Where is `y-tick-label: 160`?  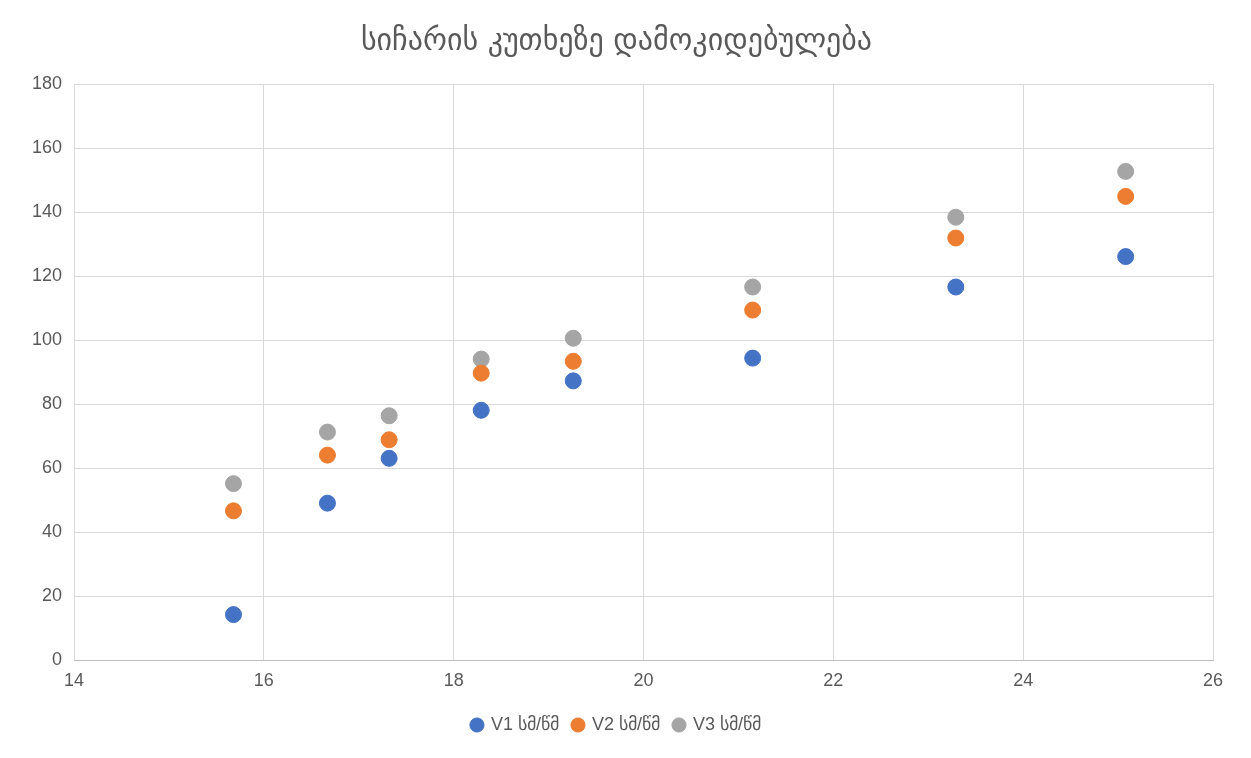 y-tick-label: 160 is located at coordinates (47, 147).